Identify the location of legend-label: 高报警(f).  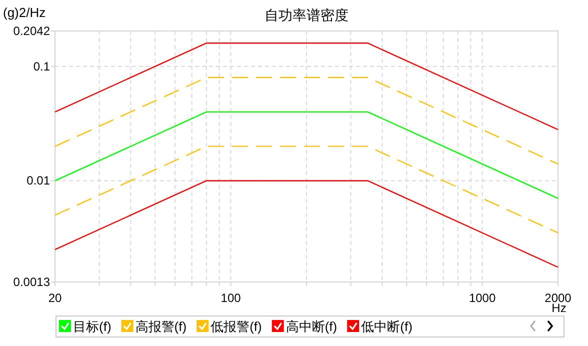
(161, 326).